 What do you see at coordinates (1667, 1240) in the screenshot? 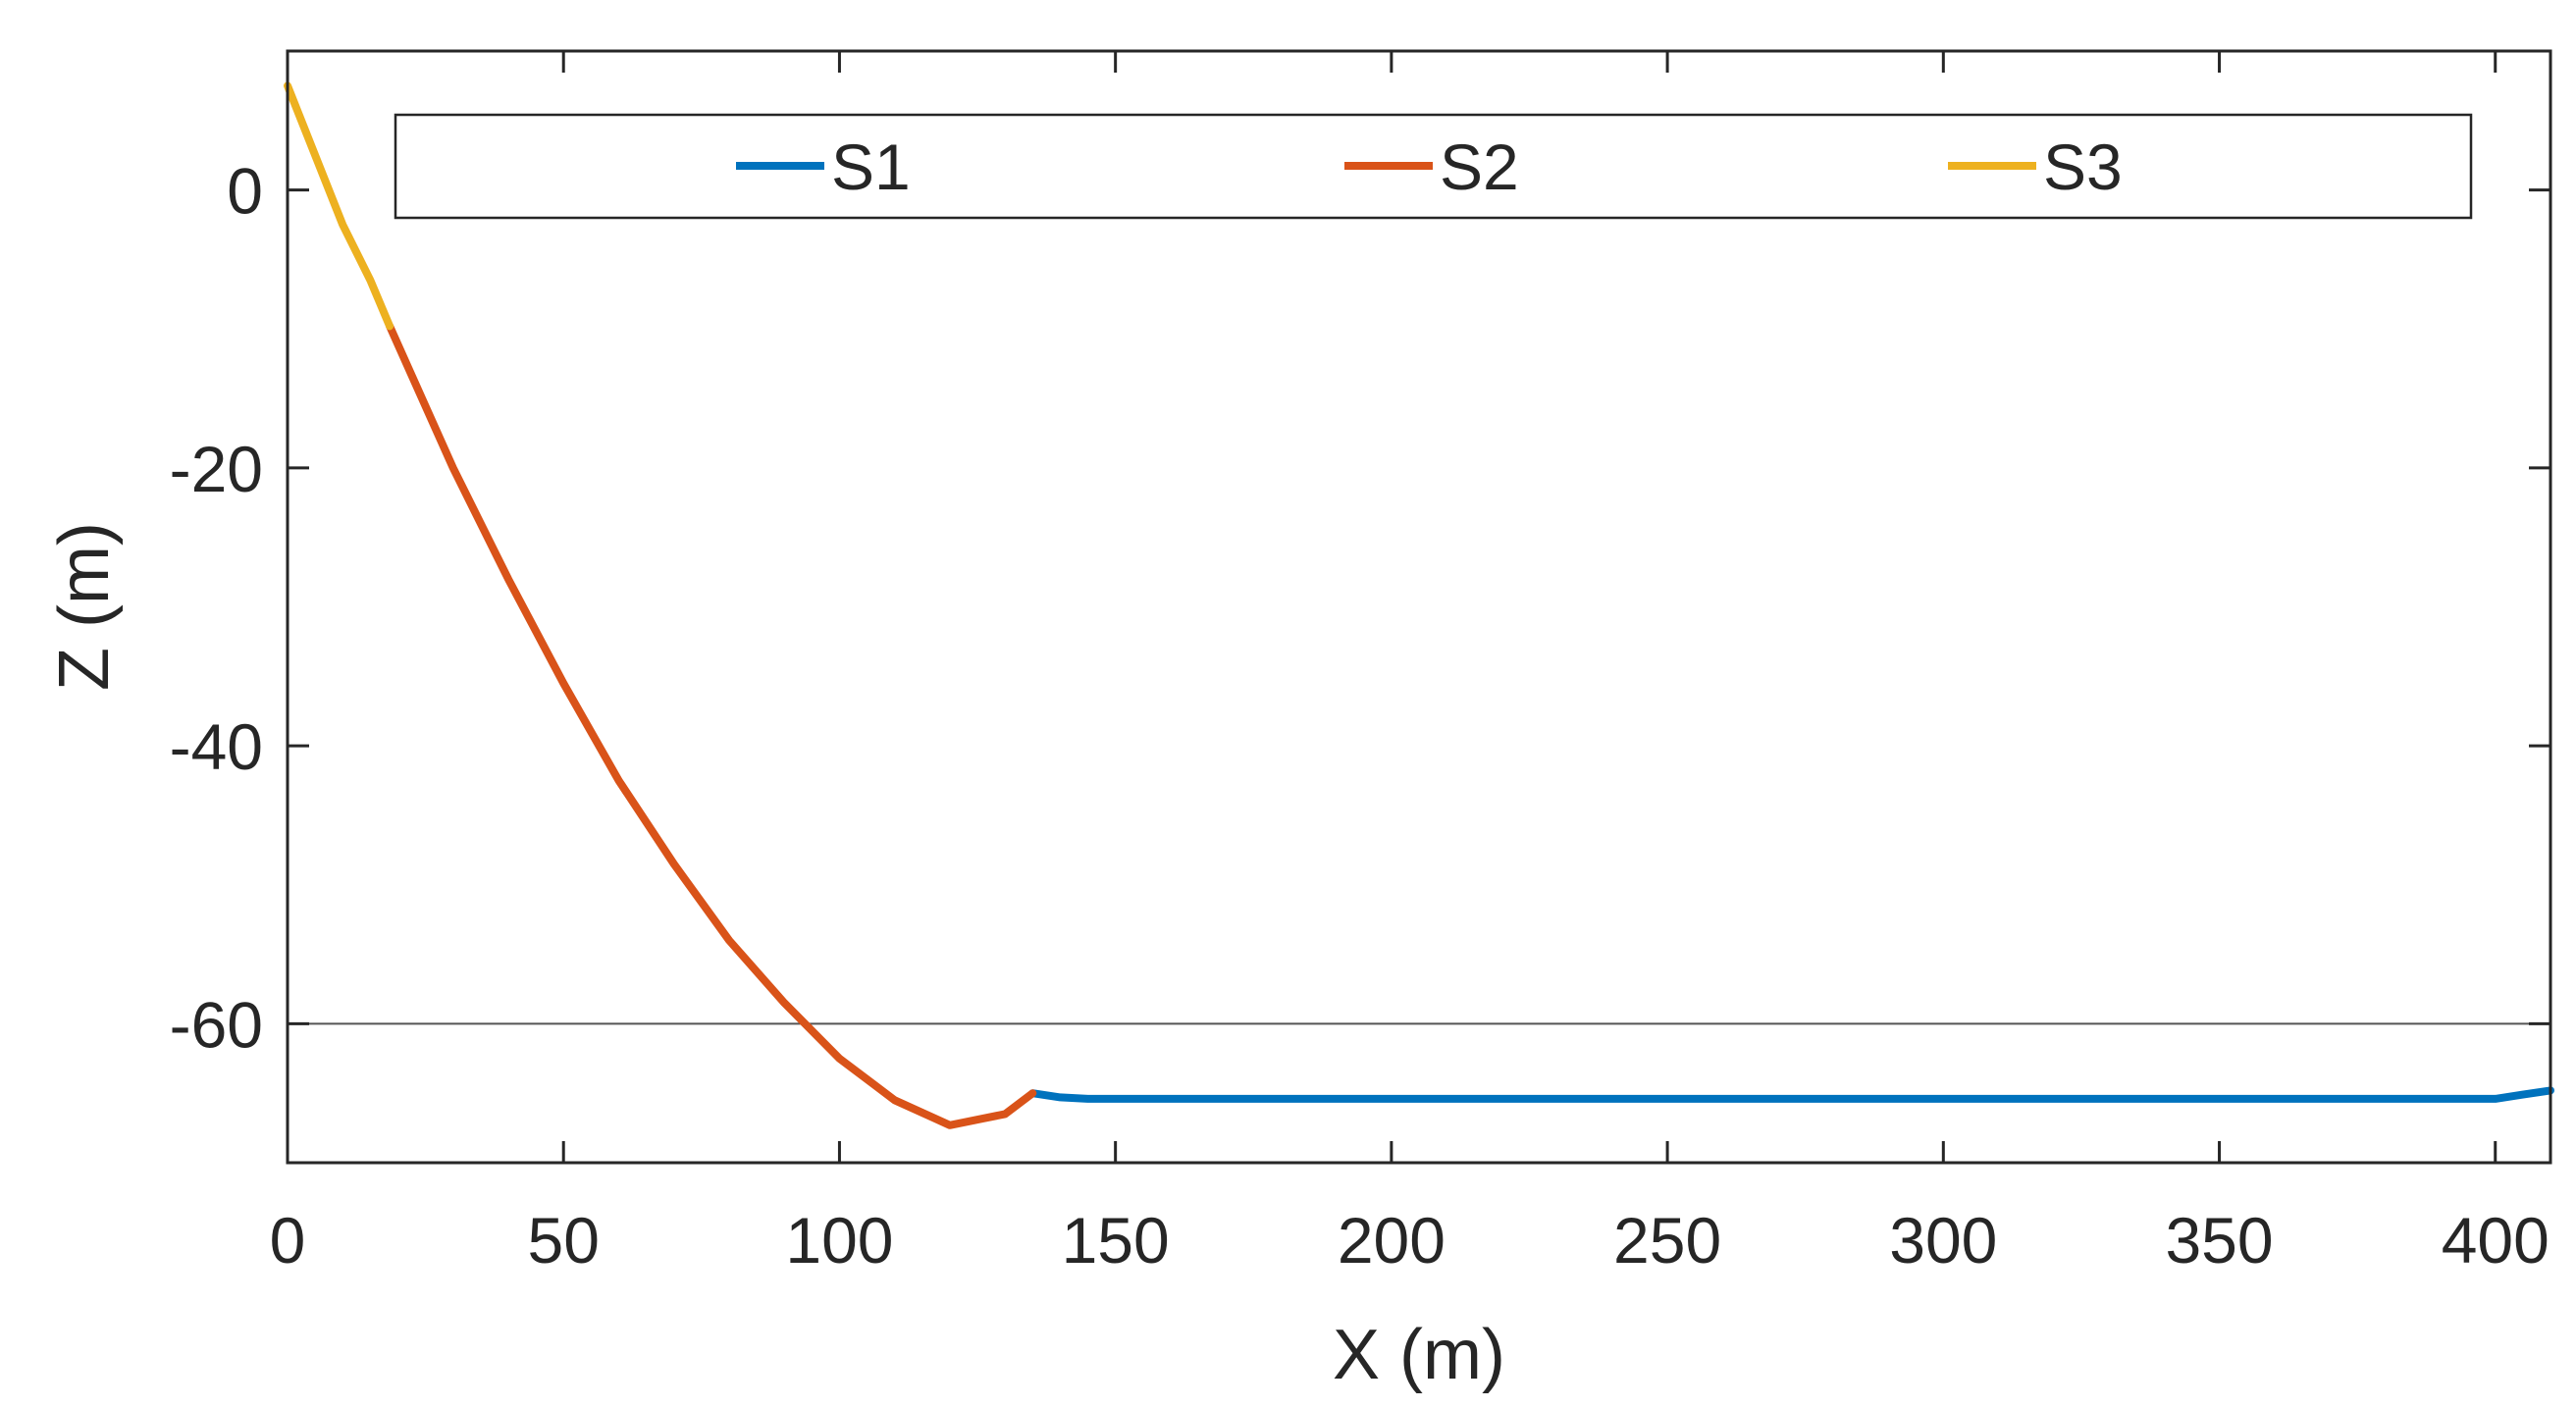
I see `x-tick-label: 250` at bounding box center [1667, 1240].